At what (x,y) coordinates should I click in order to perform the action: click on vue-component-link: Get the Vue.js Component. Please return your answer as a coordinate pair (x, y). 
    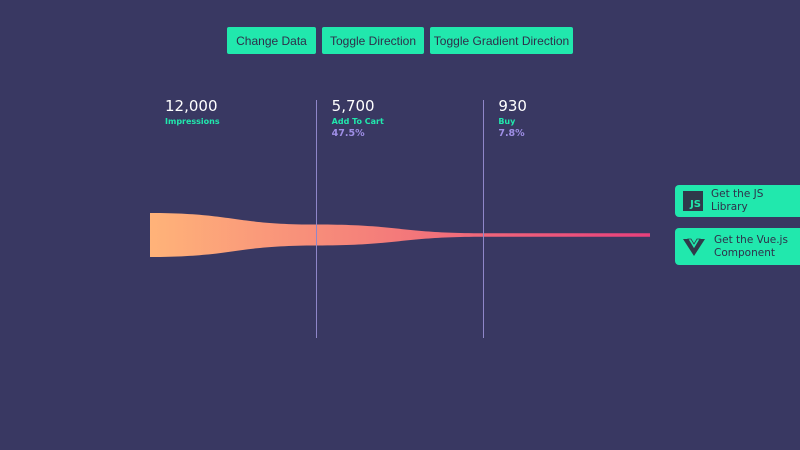
    Looking at the image, I should click on (737, 246).